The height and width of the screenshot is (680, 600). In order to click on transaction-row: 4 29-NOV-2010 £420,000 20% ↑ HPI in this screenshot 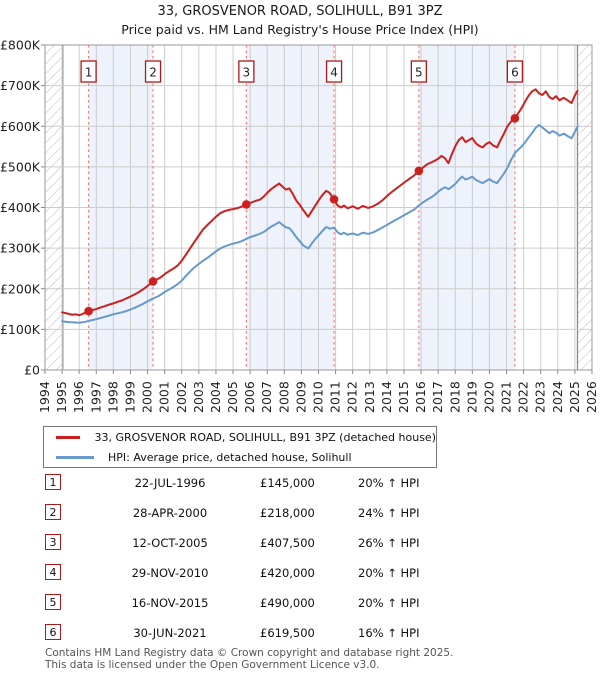, I will do `click(305, 574)`.